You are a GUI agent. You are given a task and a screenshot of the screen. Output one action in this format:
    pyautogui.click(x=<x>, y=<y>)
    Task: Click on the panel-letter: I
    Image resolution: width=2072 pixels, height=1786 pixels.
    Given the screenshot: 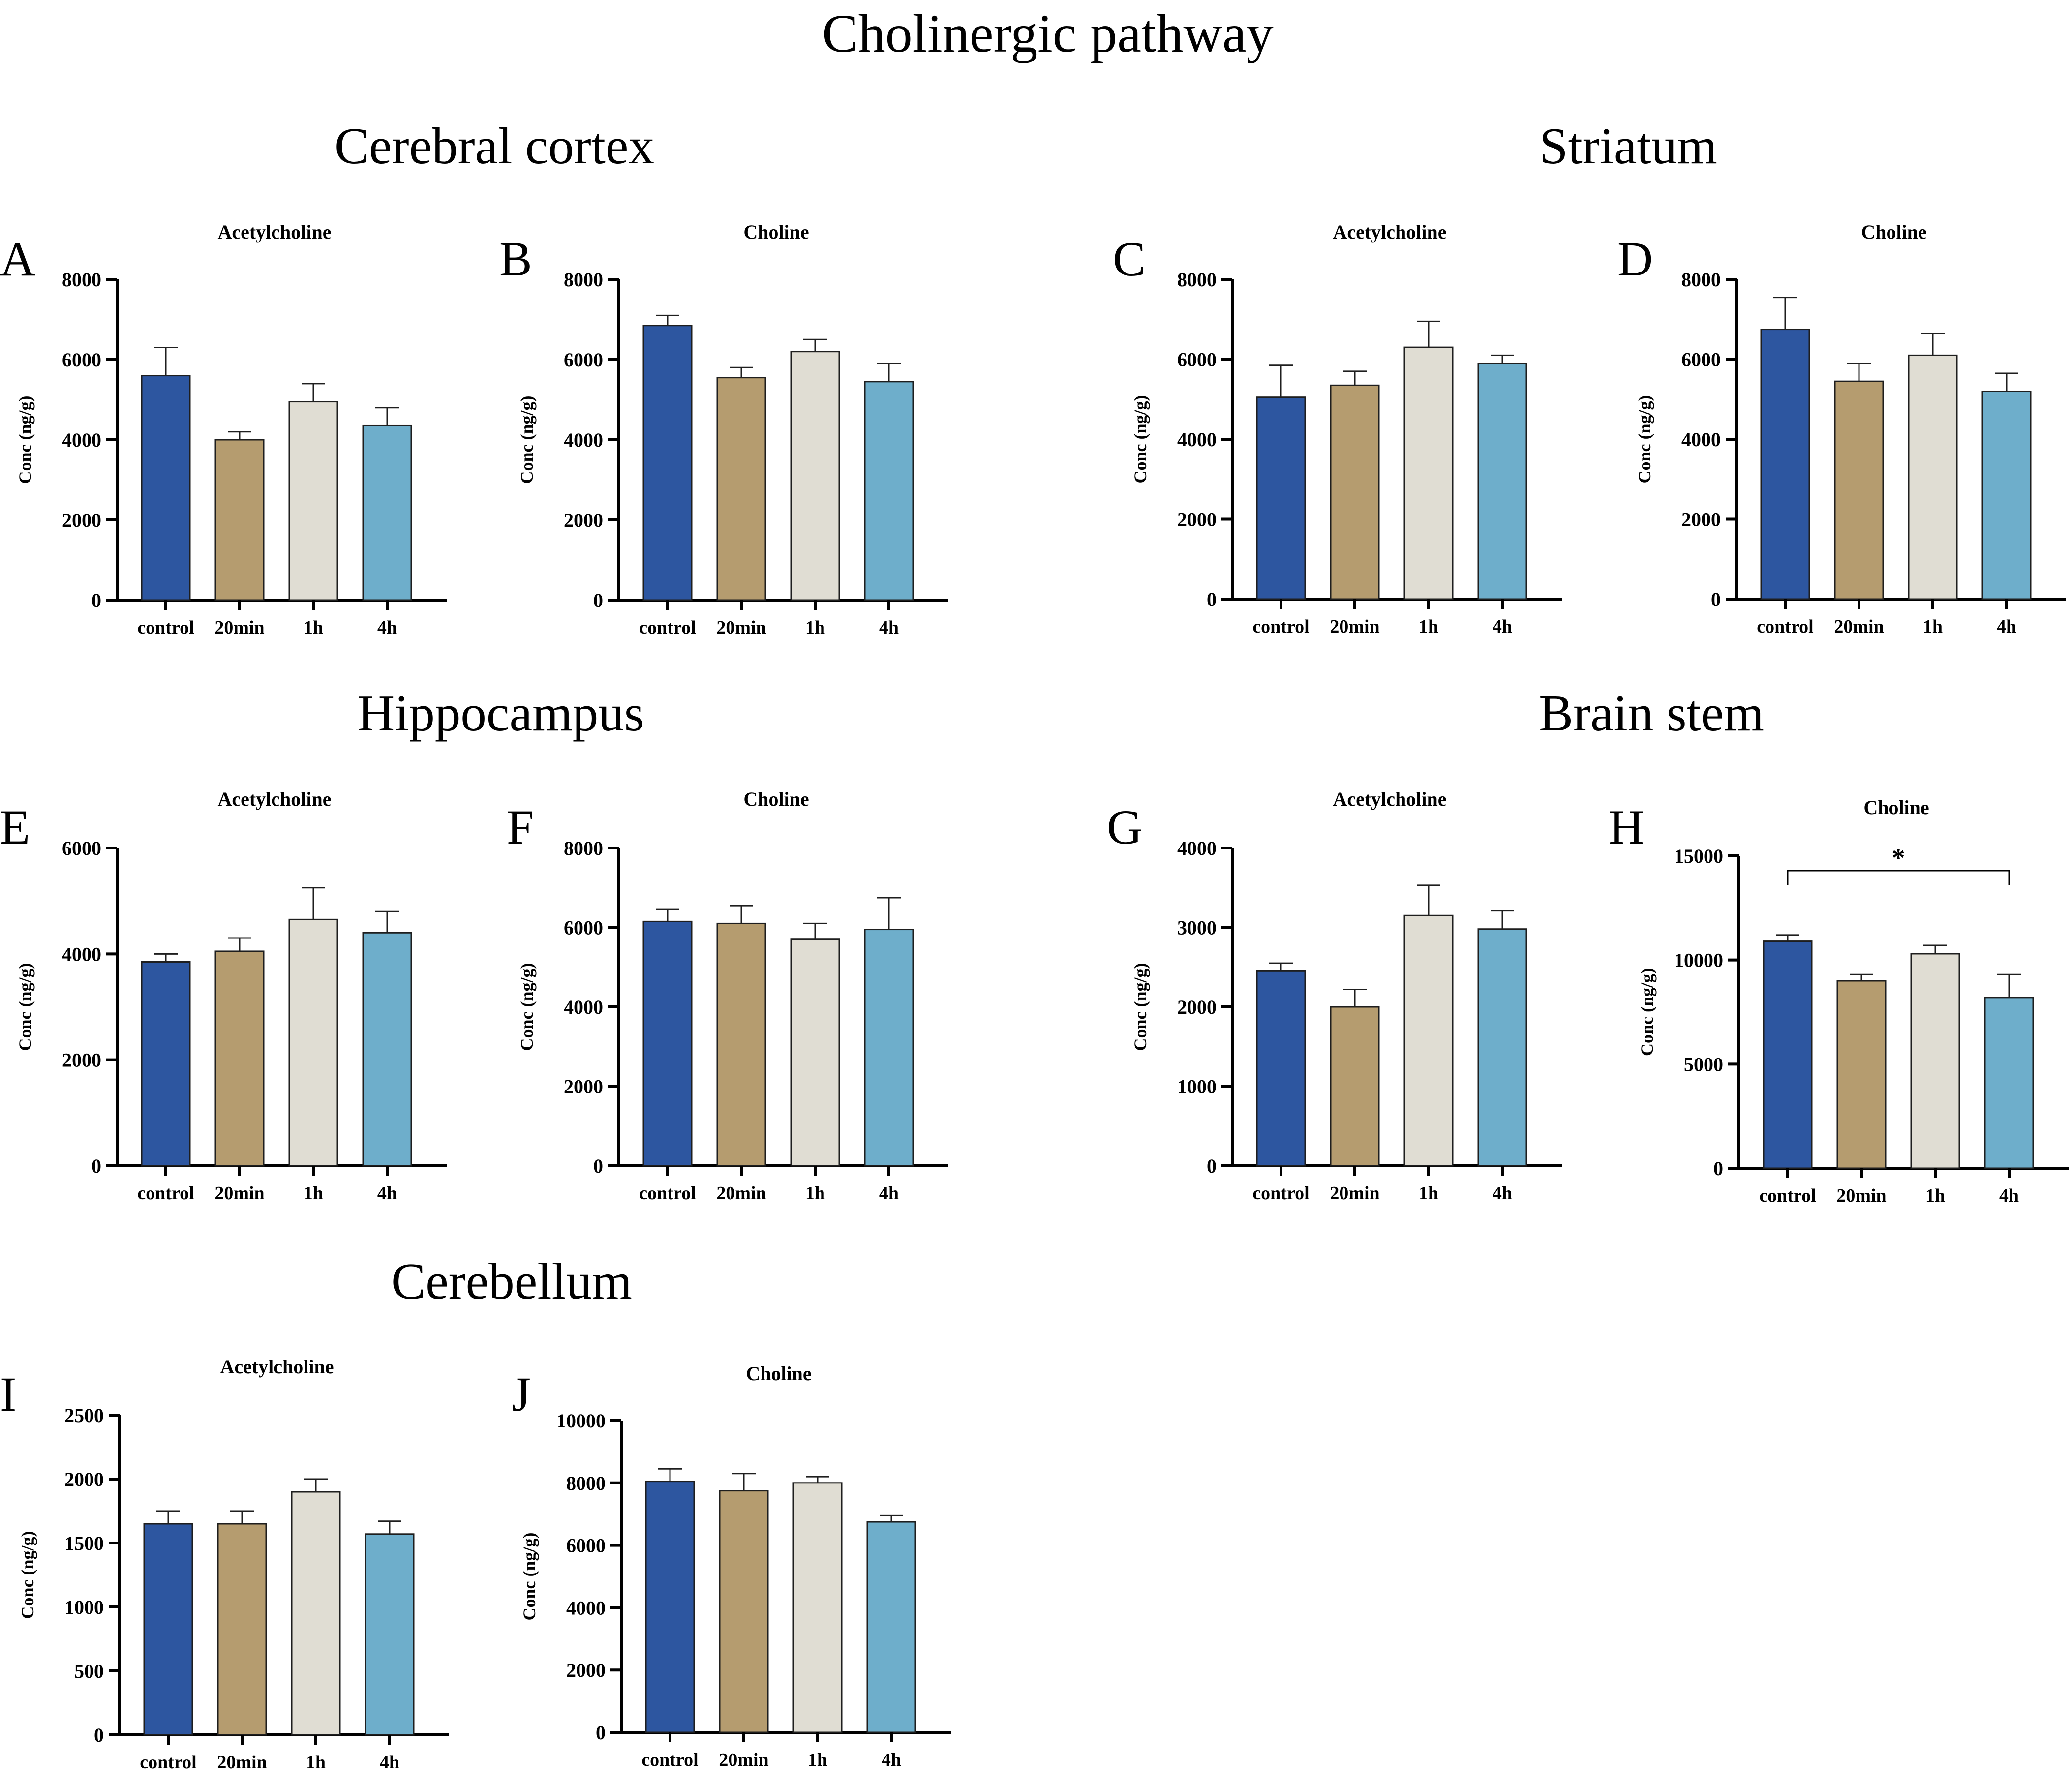 What is the action you would take?
    pyautogui.click(x=8, y=1394)
    